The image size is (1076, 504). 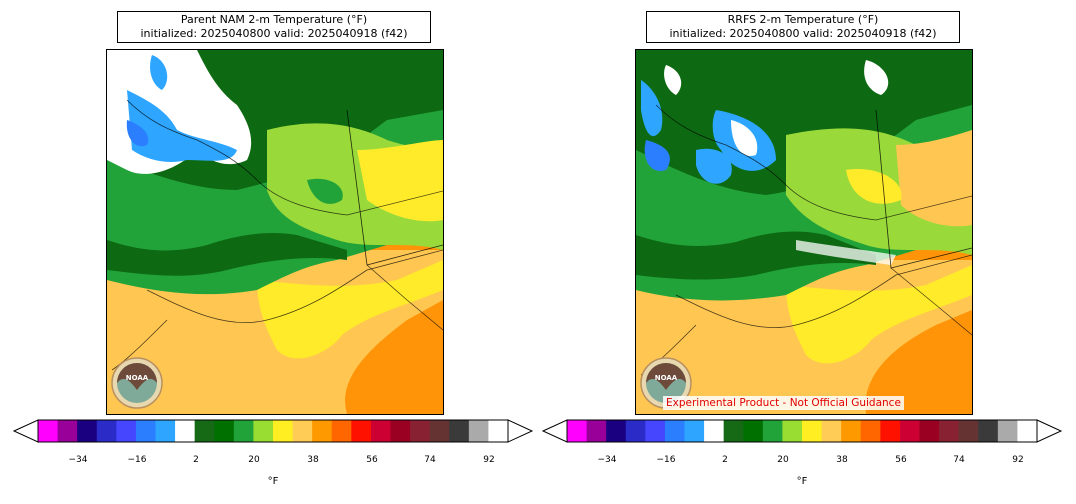 I want to click on left-tick: −16, so click(x=137, y=460).